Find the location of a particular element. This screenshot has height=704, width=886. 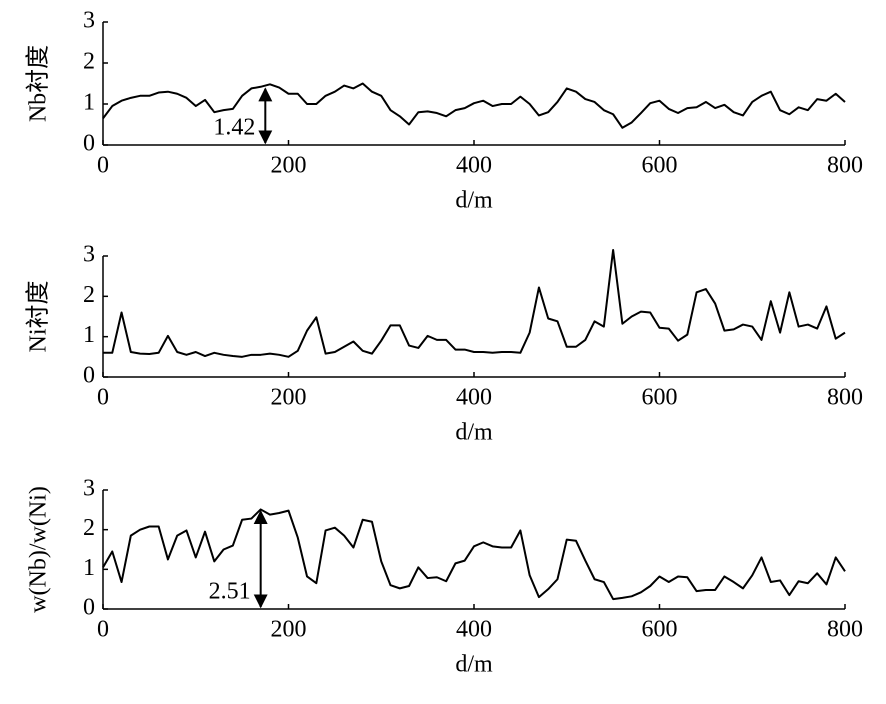

y-axis-label: Ni衬度 is located at coordinates (38, 317).